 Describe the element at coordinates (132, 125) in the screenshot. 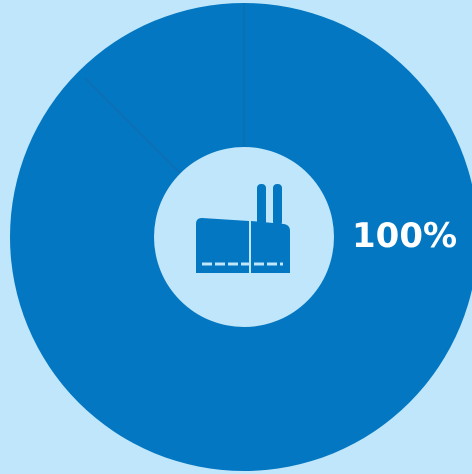

I see `slice-divider` at that location.